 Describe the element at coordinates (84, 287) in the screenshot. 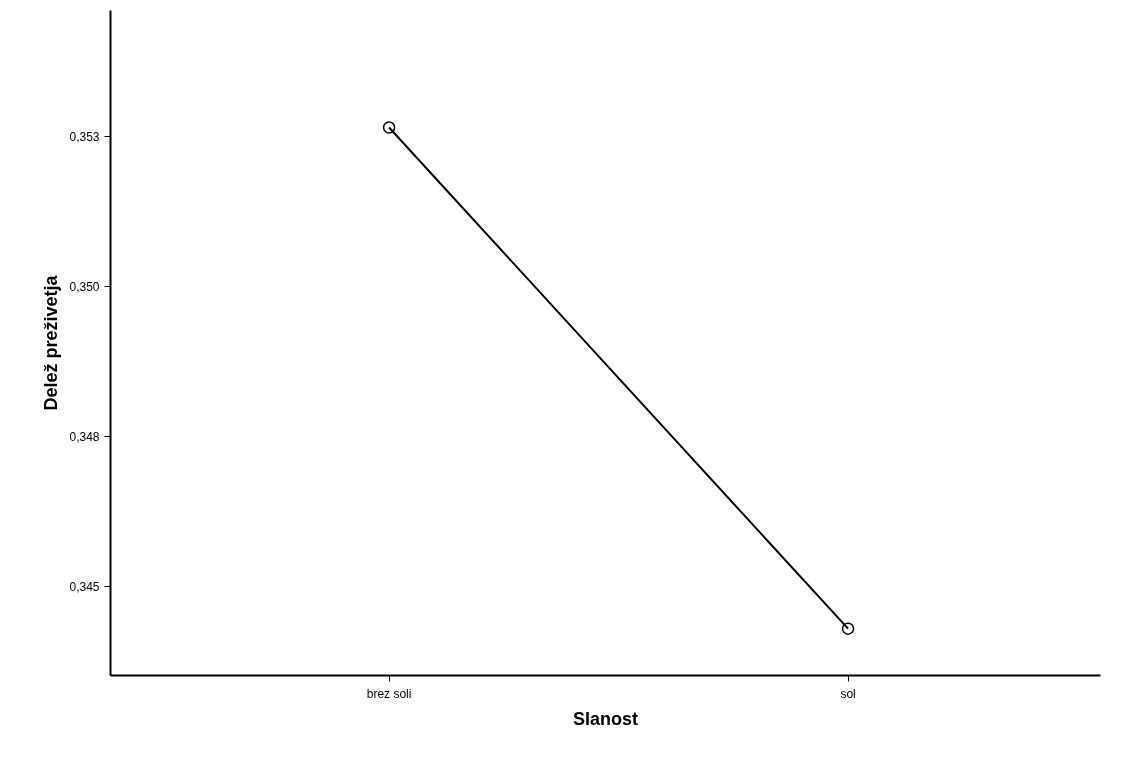

I see `y-tick-label: 0,350` at that location.